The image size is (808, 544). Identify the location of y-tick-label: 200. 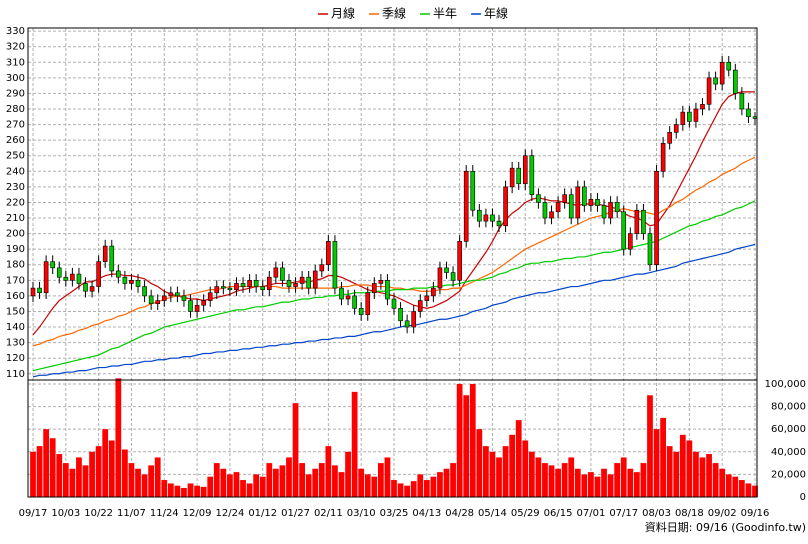
(15, 234).